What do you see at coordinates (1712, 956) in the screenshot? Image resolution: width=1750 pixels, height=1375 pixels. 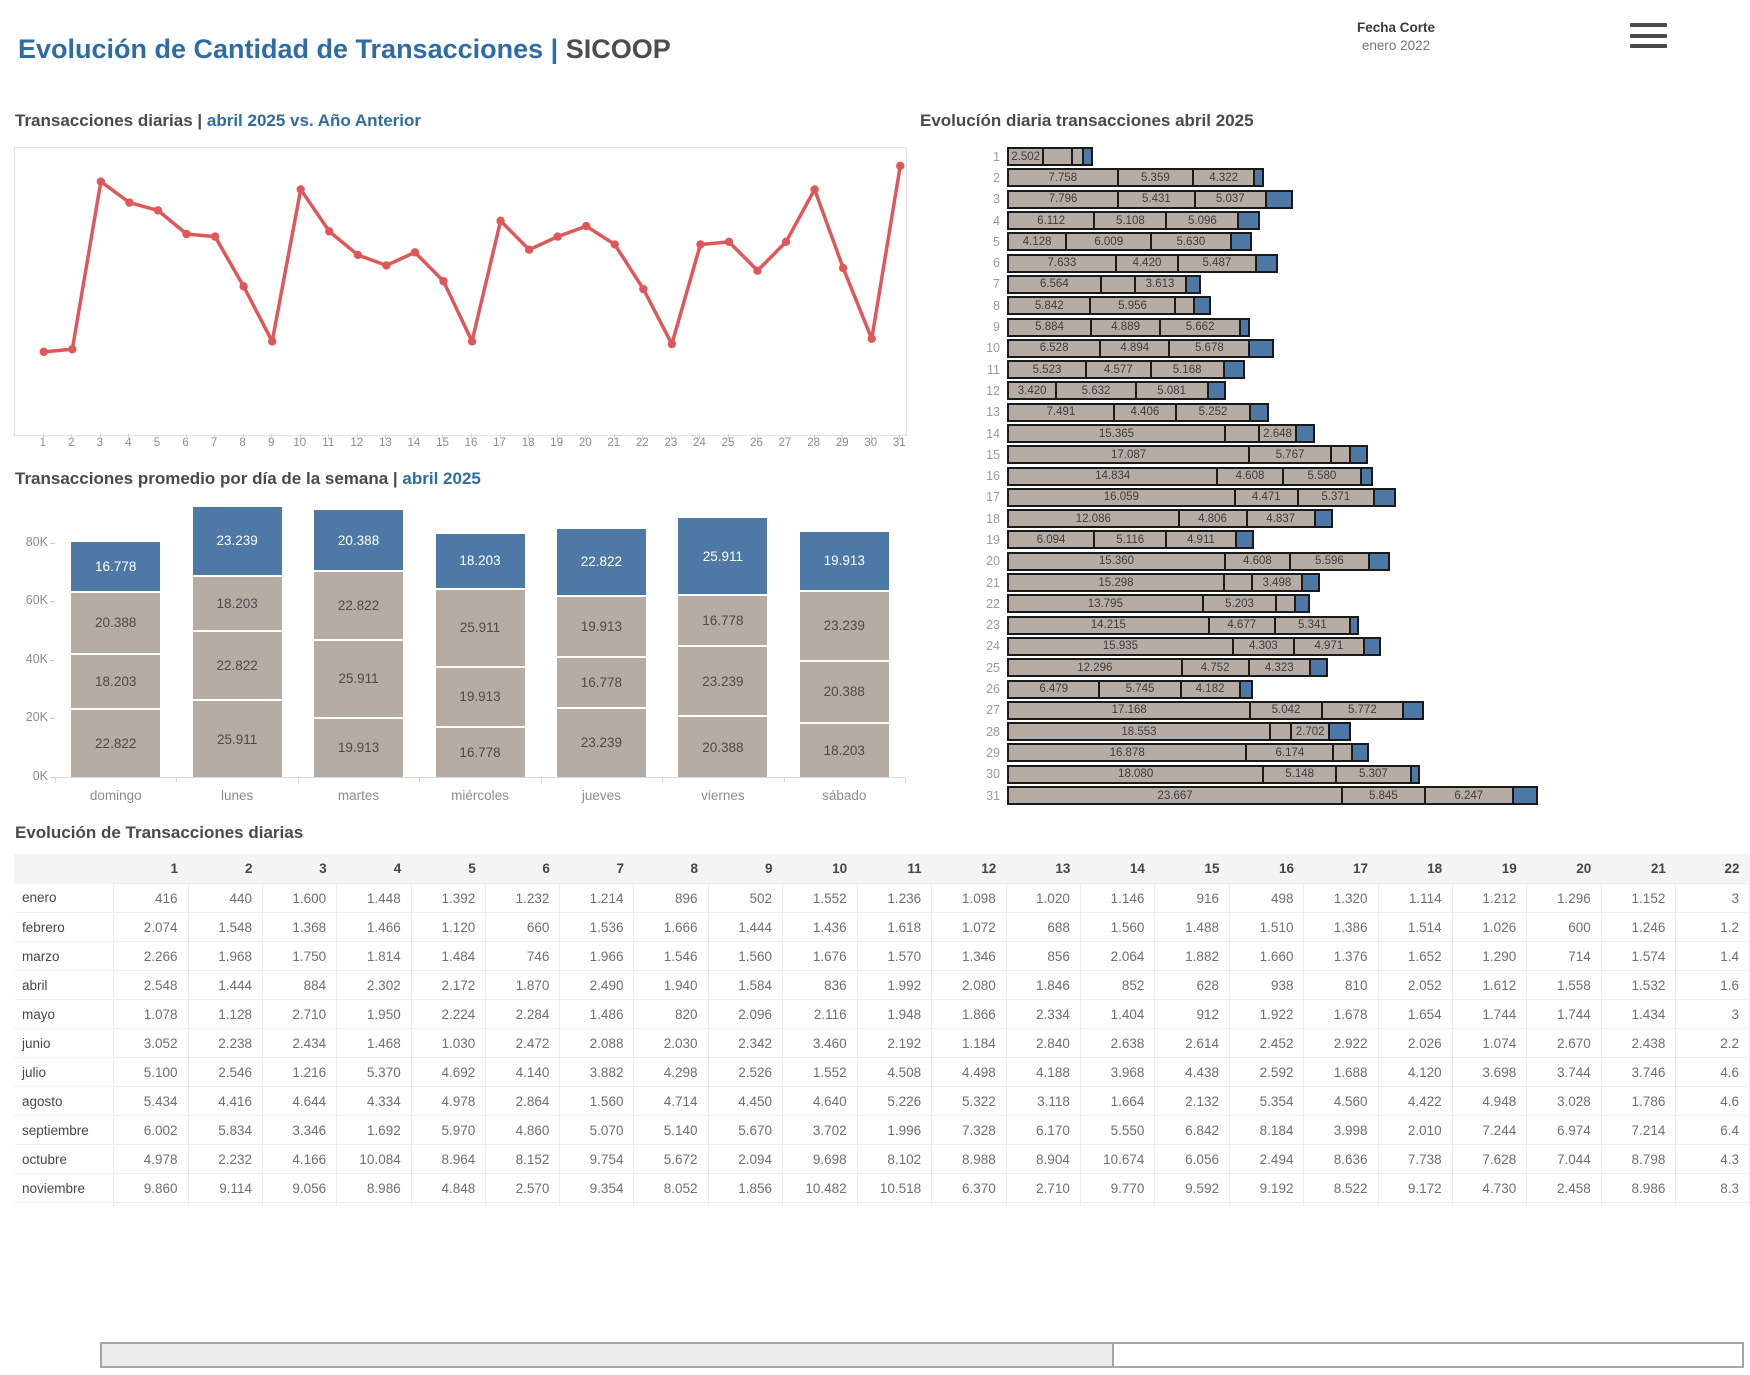 I see `table-cell: 1.4` at bounding box center [1712, 956].